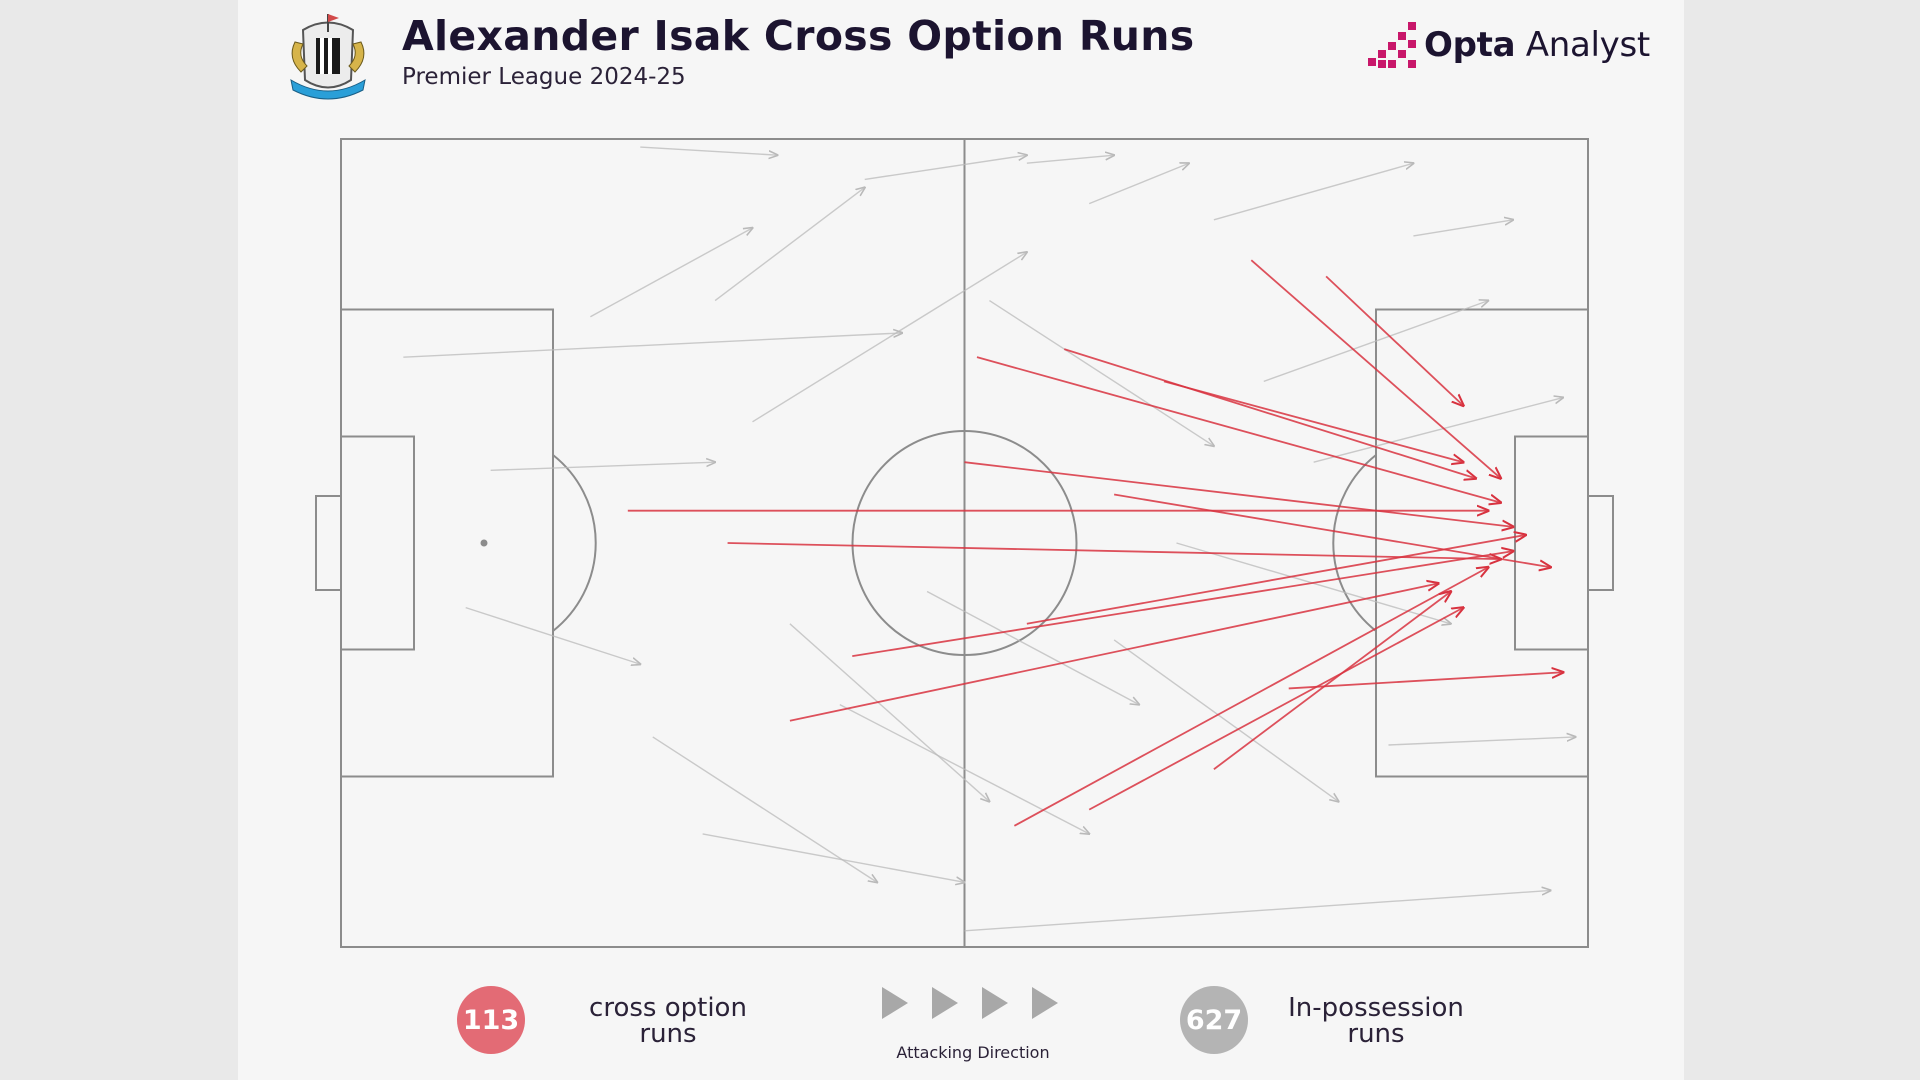 The height and width of the screenshot is (1080, 1920). I want to click on centre-circle, so click(964, 543).